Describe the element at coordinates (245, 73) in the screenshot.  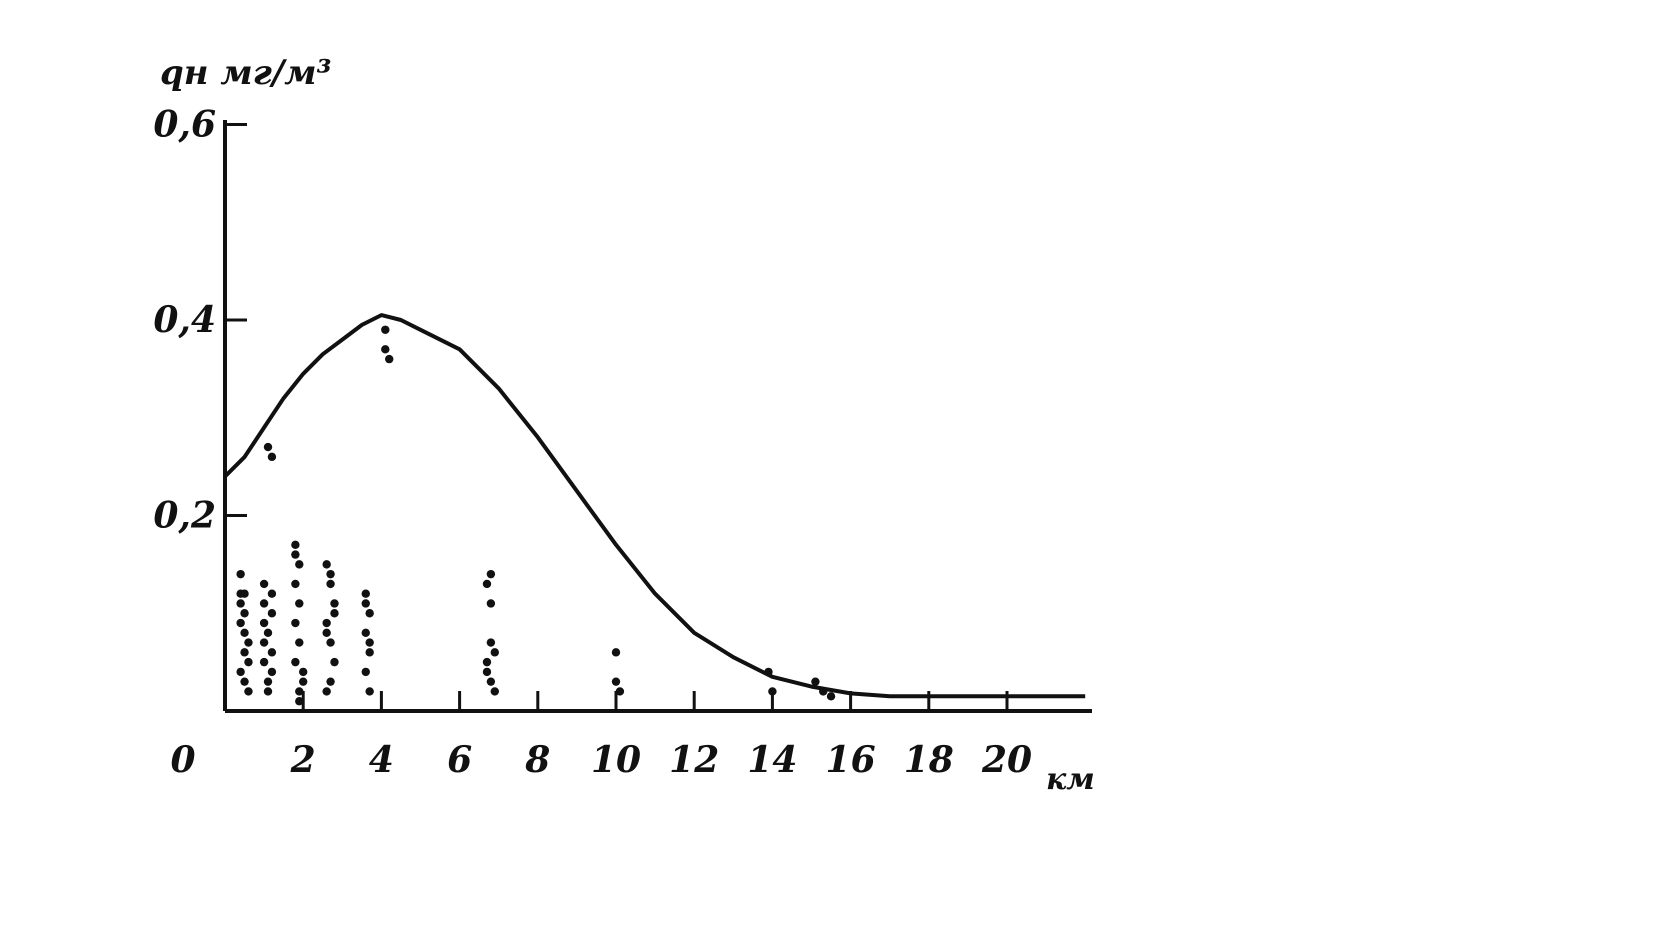
I see `y-axis-label: qн мг/м³` at that location.